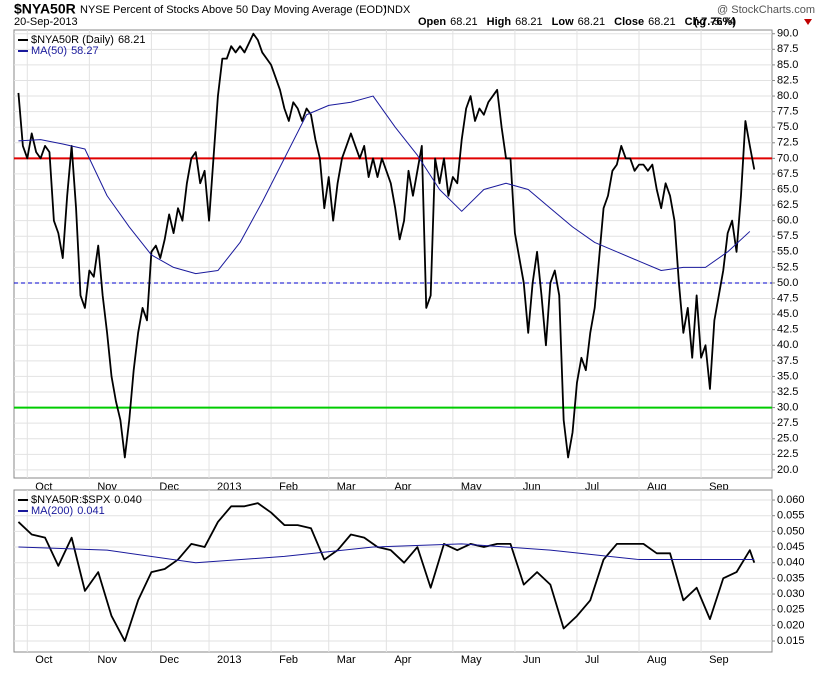 The image size is (820, 673). What do you see at coordinates (787, 174) in the screenshot?
I see `y-tick-label: 67.5` at bounding box center [787, 174].